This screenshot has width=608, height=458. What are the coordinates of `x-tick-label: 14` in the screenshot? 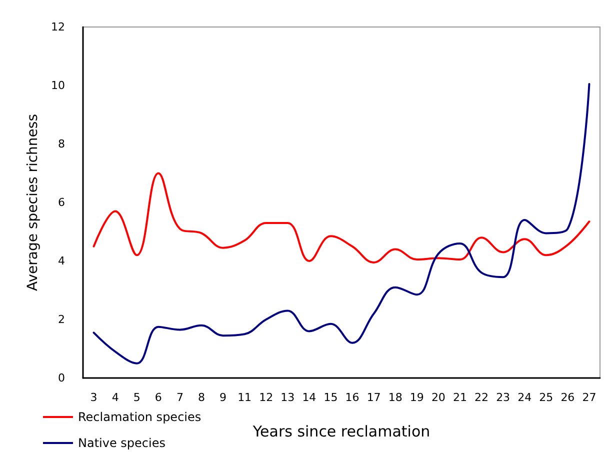 It's located at (309, 397).